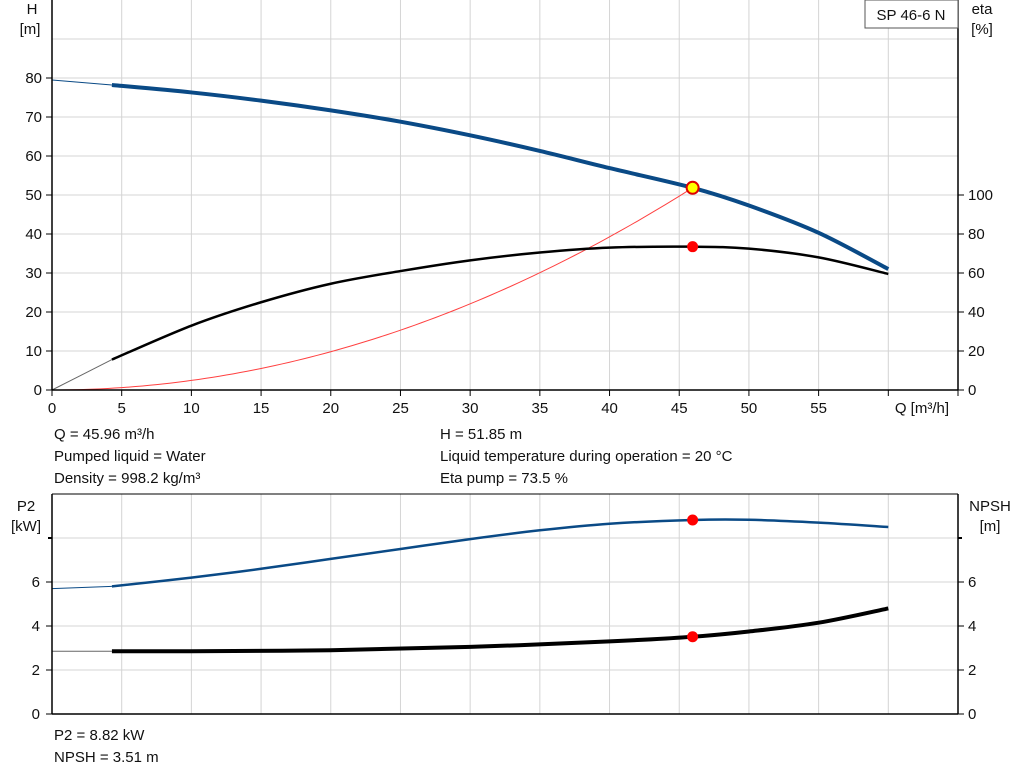  What do you see at coordinates (38, 390) in the screenshot?
I see `h-tick-label: 0` at bounding box center [38, 390].